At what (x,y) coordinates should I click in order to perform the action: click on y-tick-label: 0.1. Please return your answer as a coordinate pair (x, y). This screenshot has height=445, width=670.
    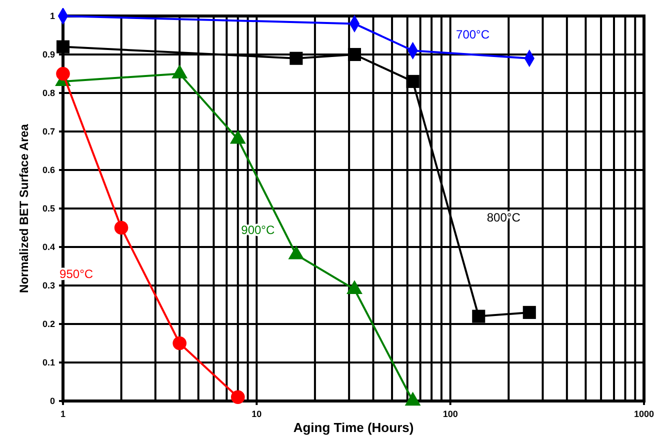
    Looking at the image, I should click on (48, 363).